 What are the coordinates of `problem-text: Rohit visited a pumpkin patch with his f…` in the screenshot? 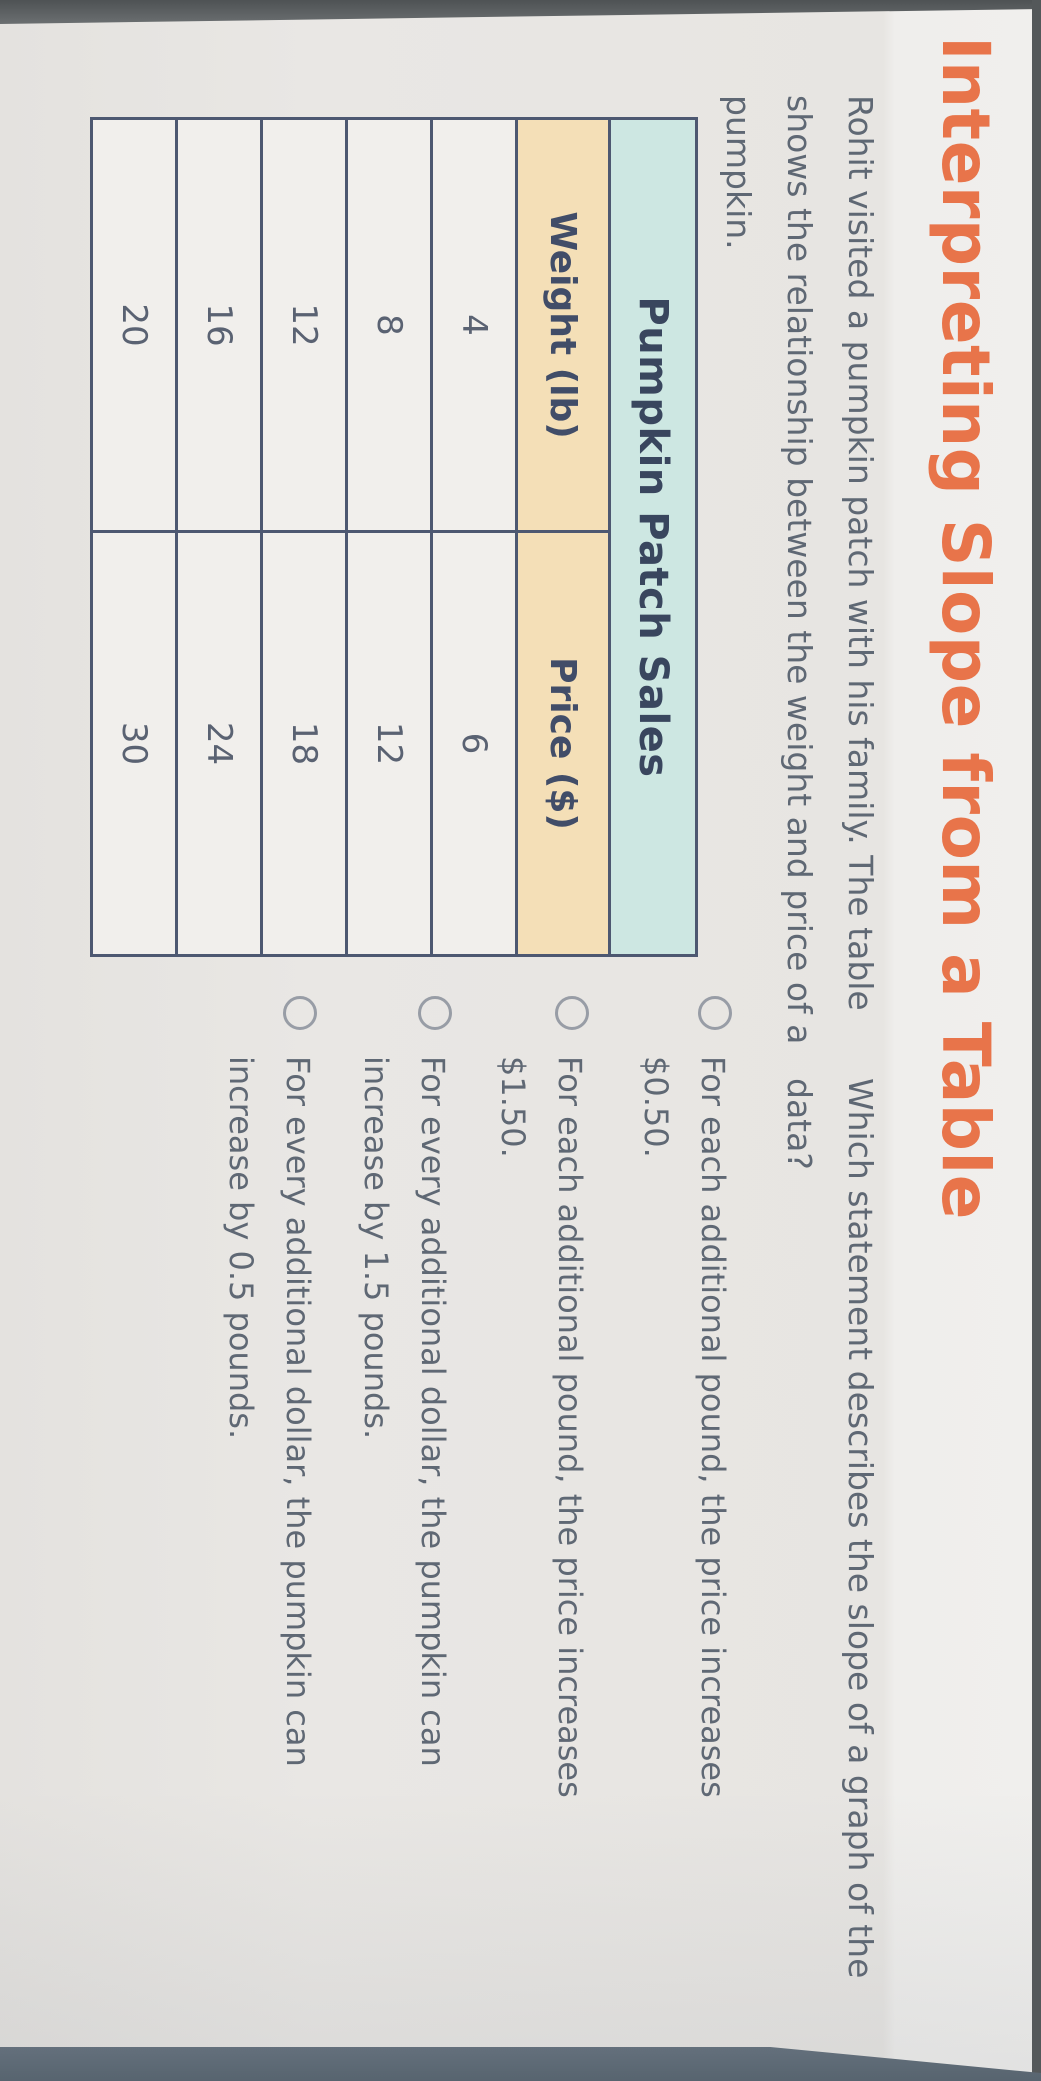 It's located at (799, 569).